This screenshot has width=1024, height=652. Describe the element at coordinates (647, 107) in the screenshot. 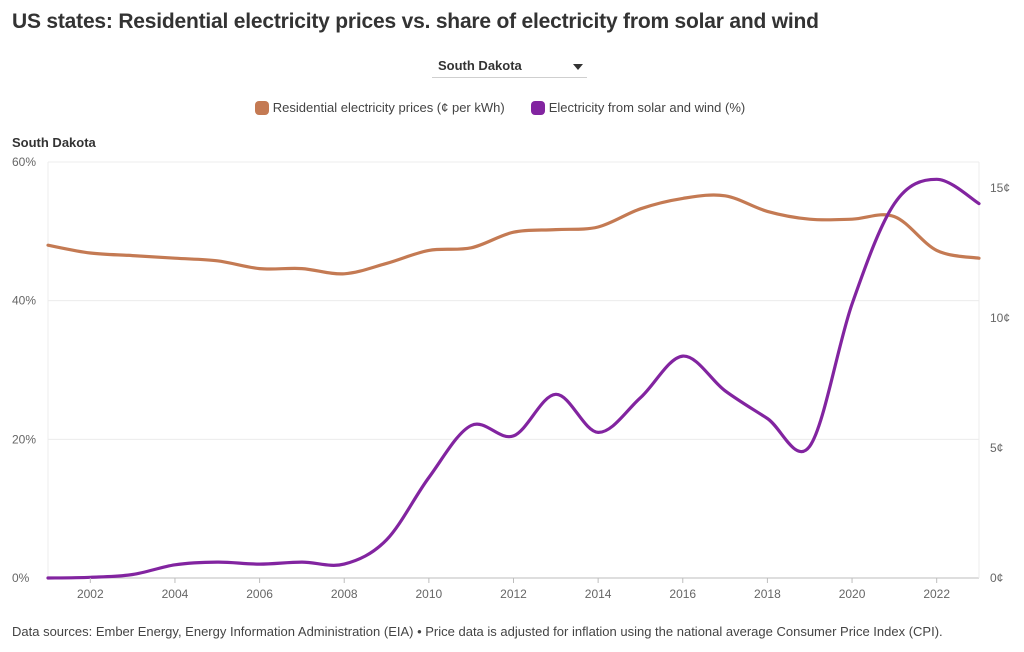

I see `legend-label-solar-wind: Electricity from solar and wind (%)` at that location.